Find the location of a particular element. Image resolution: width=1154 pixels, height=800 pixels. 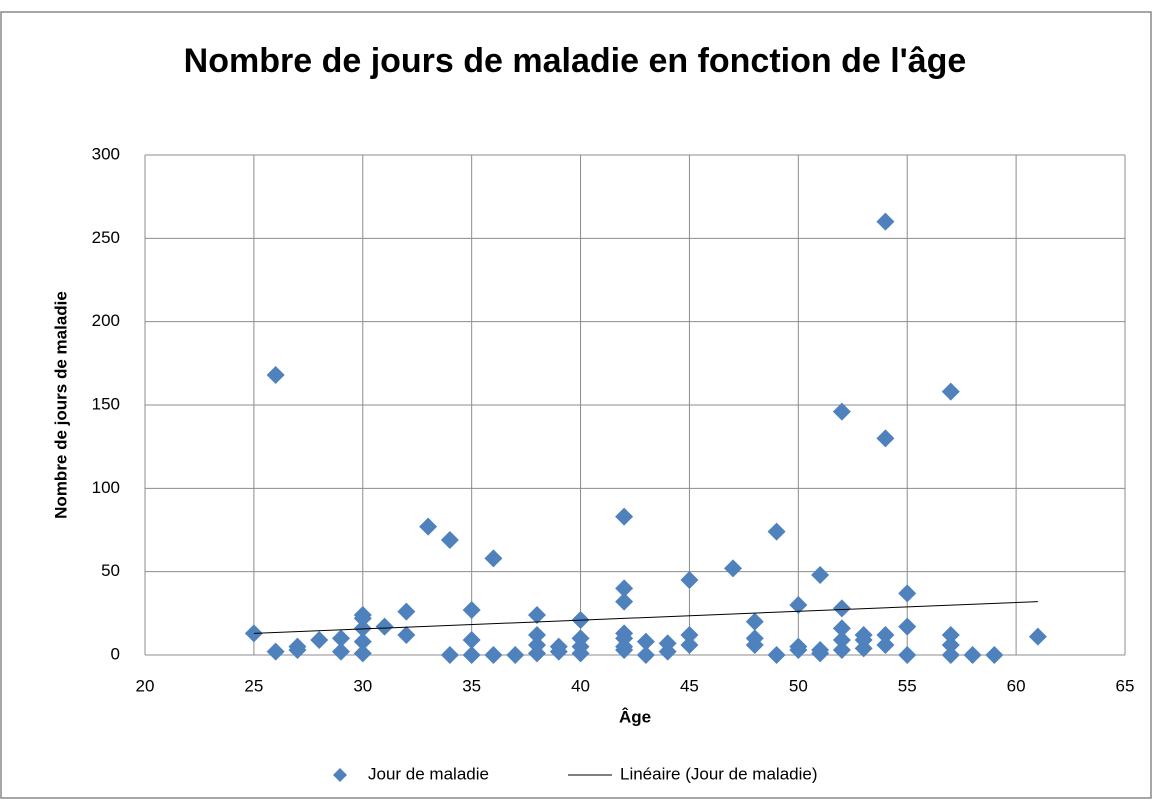

legend-label: Jour de maladie is located at coordinates (428, 773).